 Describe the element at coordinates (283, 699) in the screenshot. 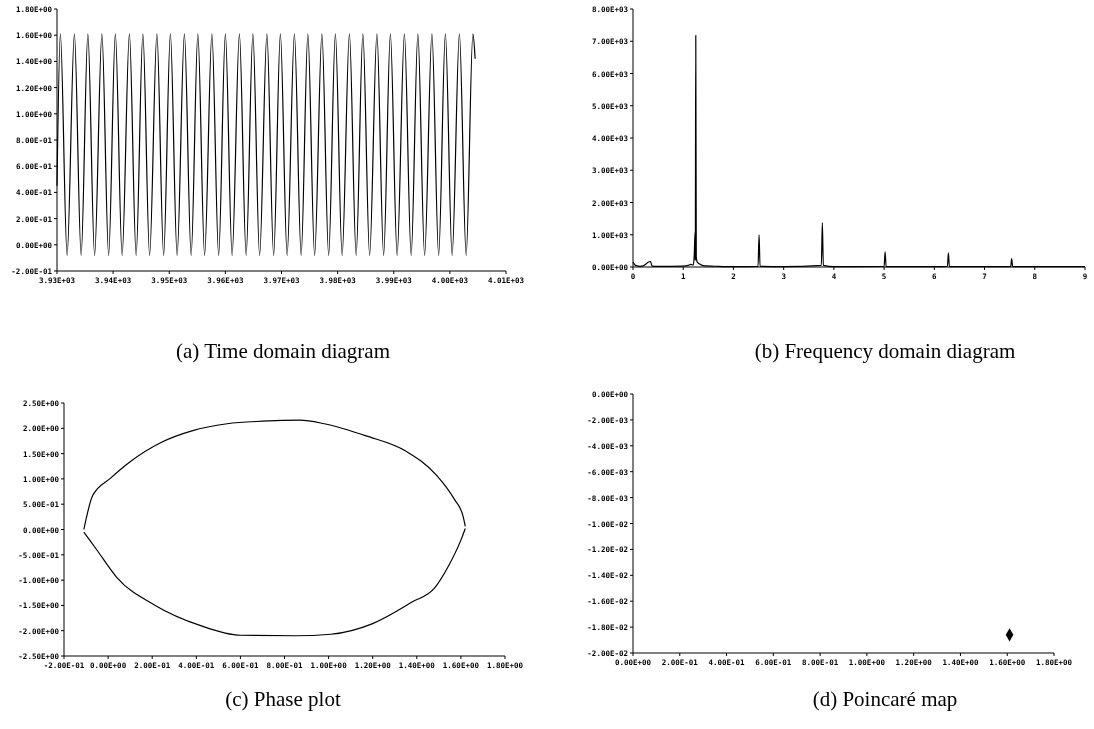

I see `text: (c) Phase plot` at that location.